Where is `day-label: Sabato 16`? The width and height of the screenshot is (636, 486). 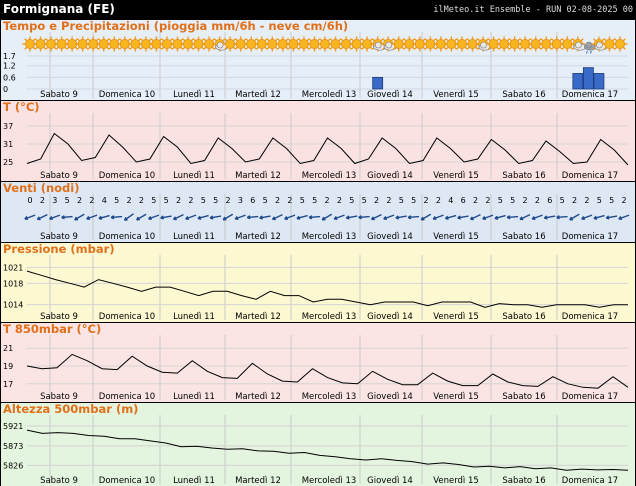 day-label: Sabato 16 is located at coordinates (523, 237).